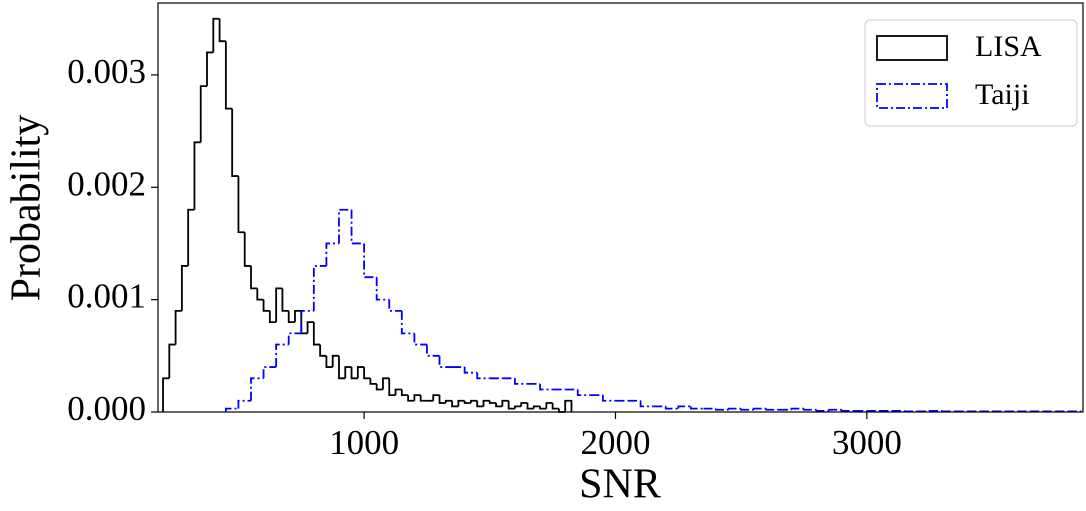 The image size is (1086, 511). Describe the element at coordinates (1002, 94) in the screenshot. I see `legend-label: Taiji` at that location.